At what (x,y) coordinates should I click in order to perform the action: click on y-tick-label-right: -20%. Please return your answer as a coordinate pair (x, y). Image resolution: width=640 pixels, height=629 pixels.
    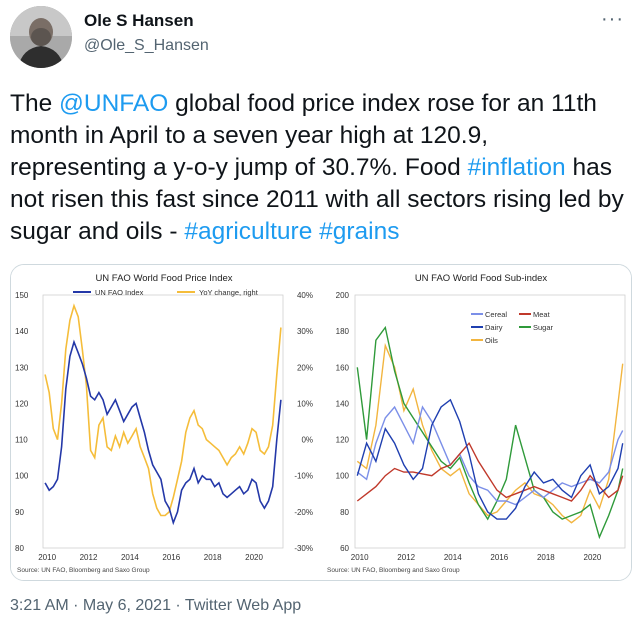
    Looking at the image, I should click on (303, 512).